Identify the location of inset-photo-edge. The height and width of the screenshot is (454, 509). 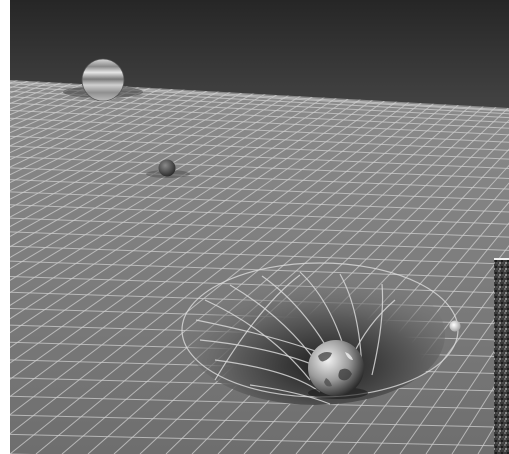
(501, 259).